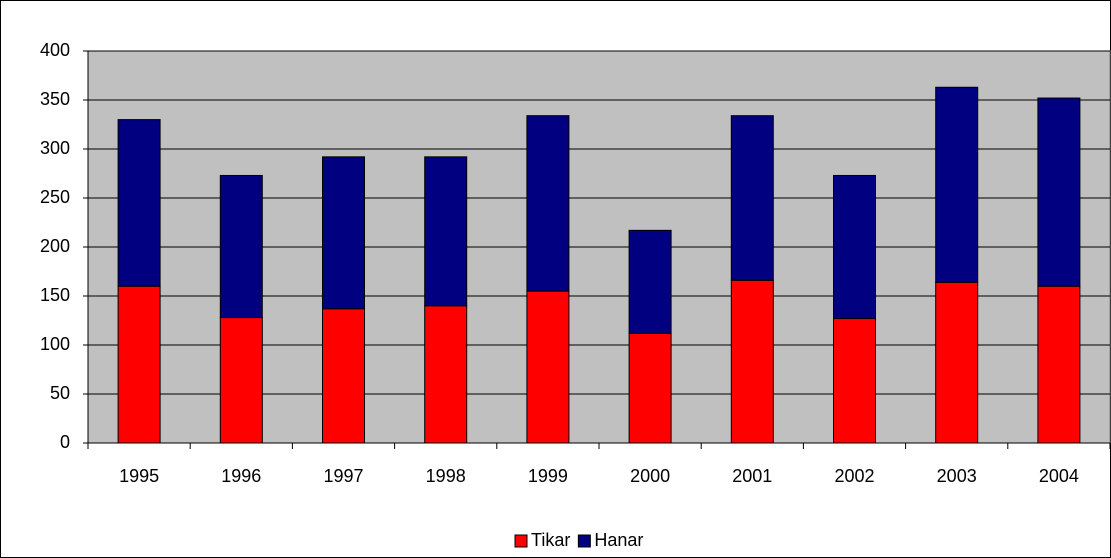 The height and width of the screenshot is (558, 1111). What do you see at coordinates (241, 476) in the screenshot?
I see `x-tick-label: 1996` at bounding box center [241, 476].